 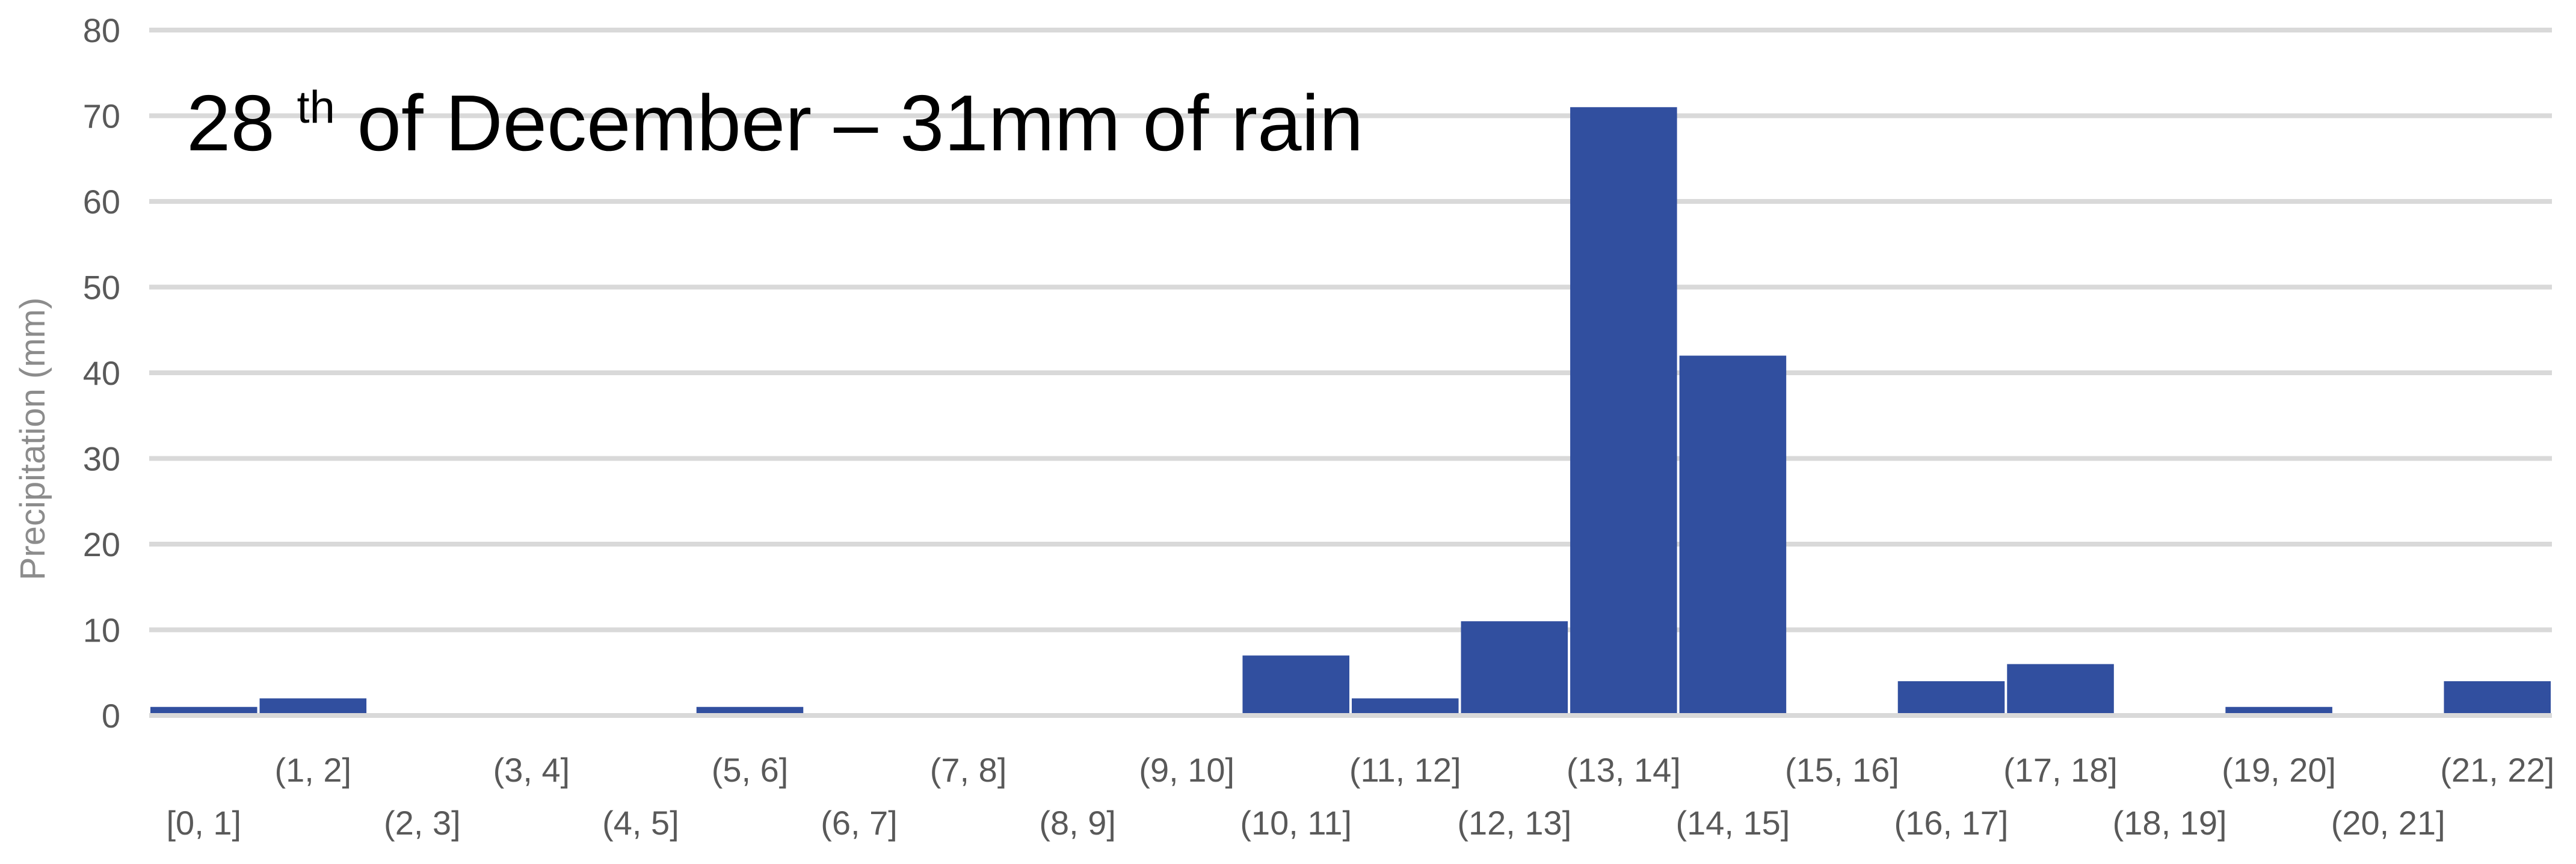 What do you see at coordinates (1186, 770) in the screenshot?
I see `x-tick-label: (9, 10]` at bounding box center [1186, 770].